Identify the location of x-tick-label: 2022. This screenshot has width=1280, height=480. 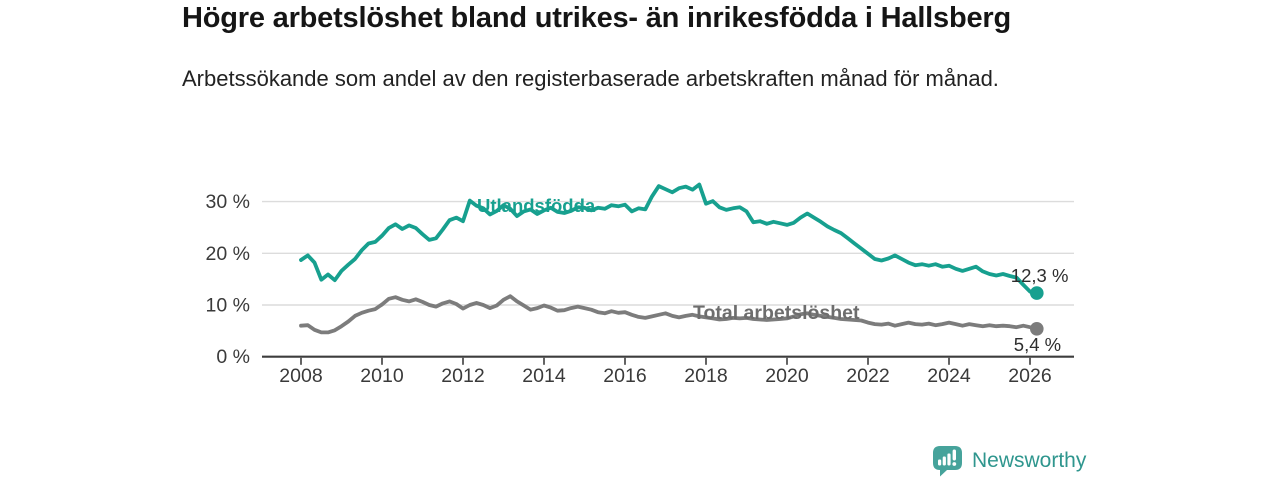
(867, 376).